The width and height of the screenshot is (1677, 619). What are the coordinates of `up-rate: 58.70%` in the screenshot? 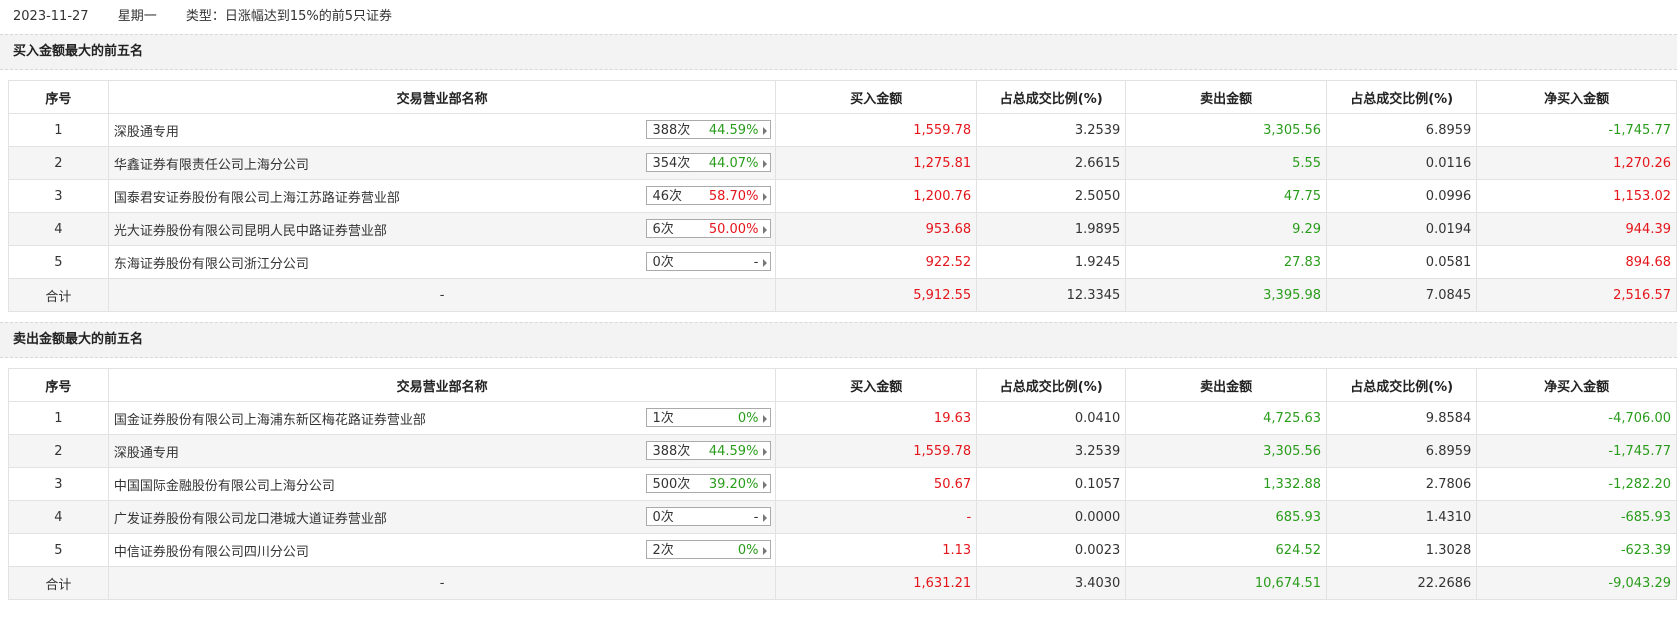 It's located at (733, 196).